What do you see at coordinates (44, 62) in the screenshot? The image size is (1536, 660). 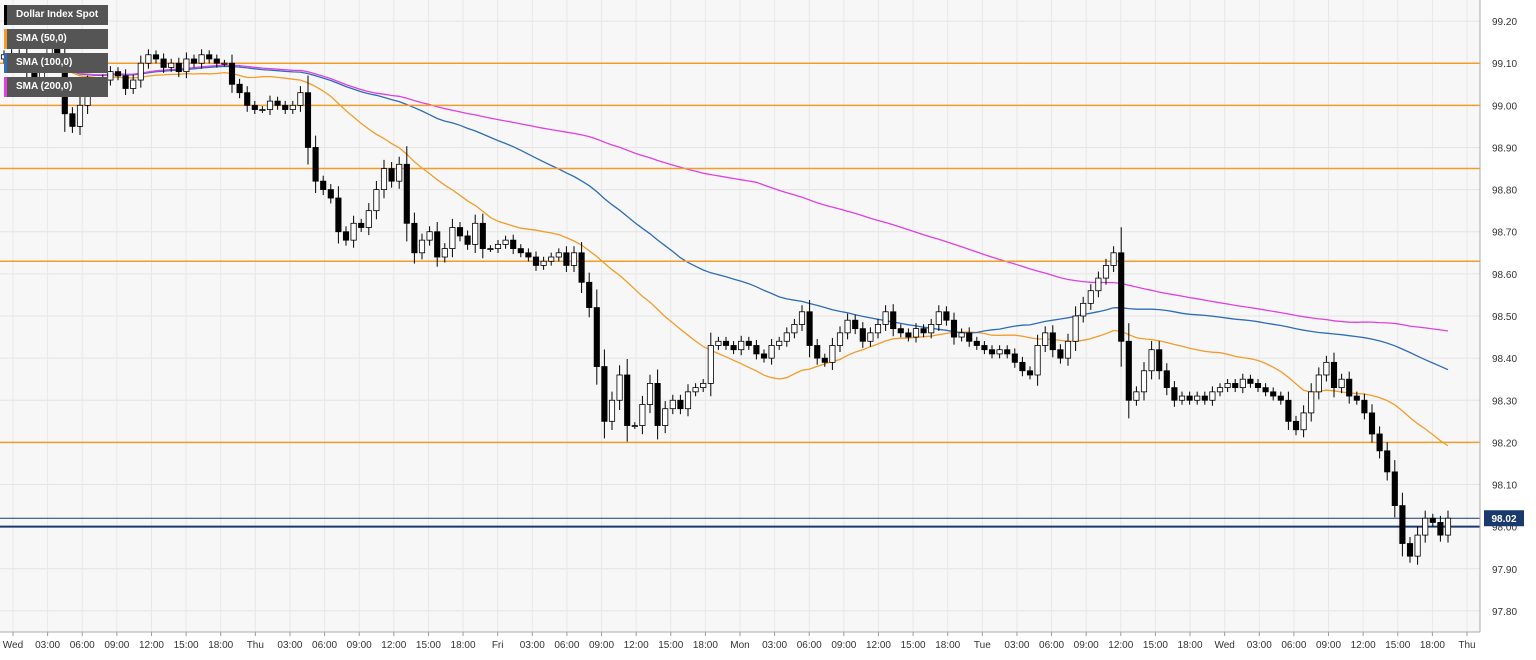 I see `legend-label: SMA (100,0)` at bounding box center [44, 62].